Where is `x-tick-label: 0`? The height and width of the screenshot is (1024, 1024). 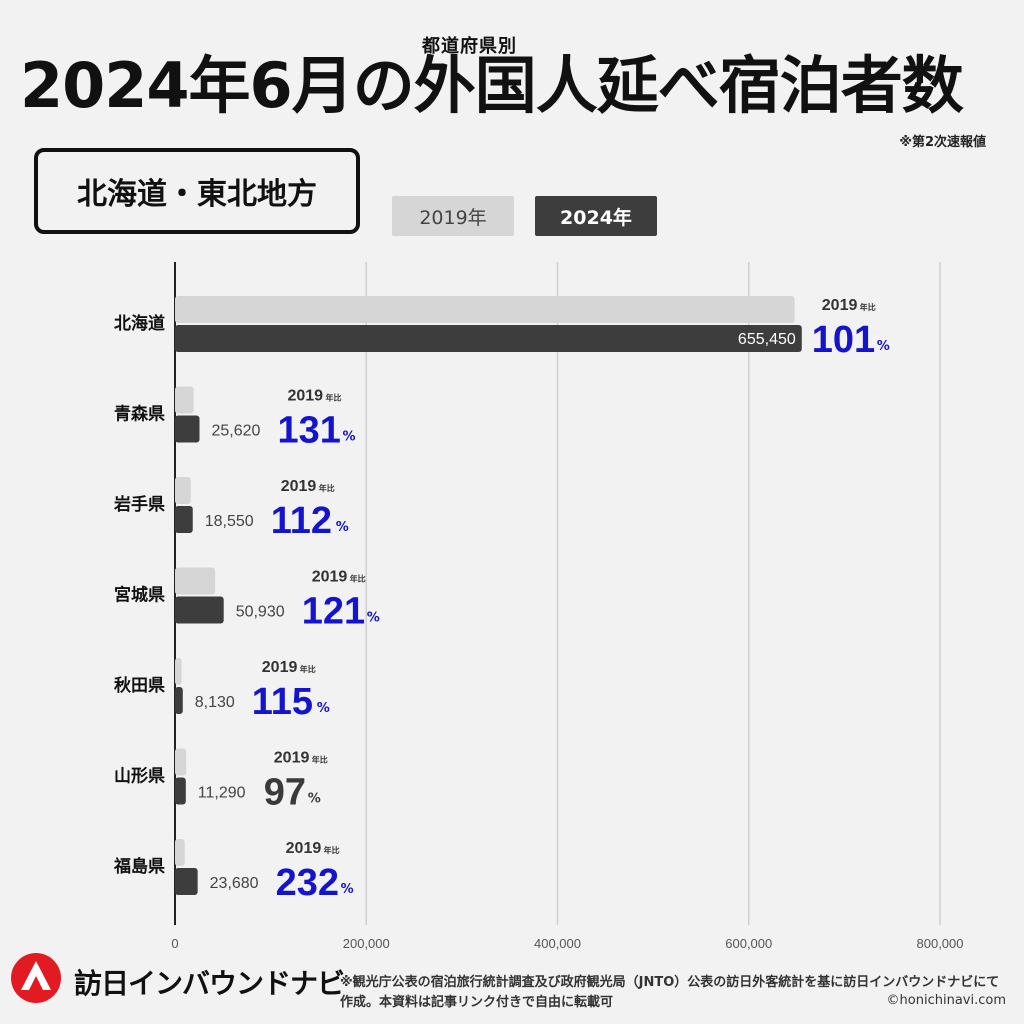
x-tick-label: 0 is located at coordinates (174, 943).